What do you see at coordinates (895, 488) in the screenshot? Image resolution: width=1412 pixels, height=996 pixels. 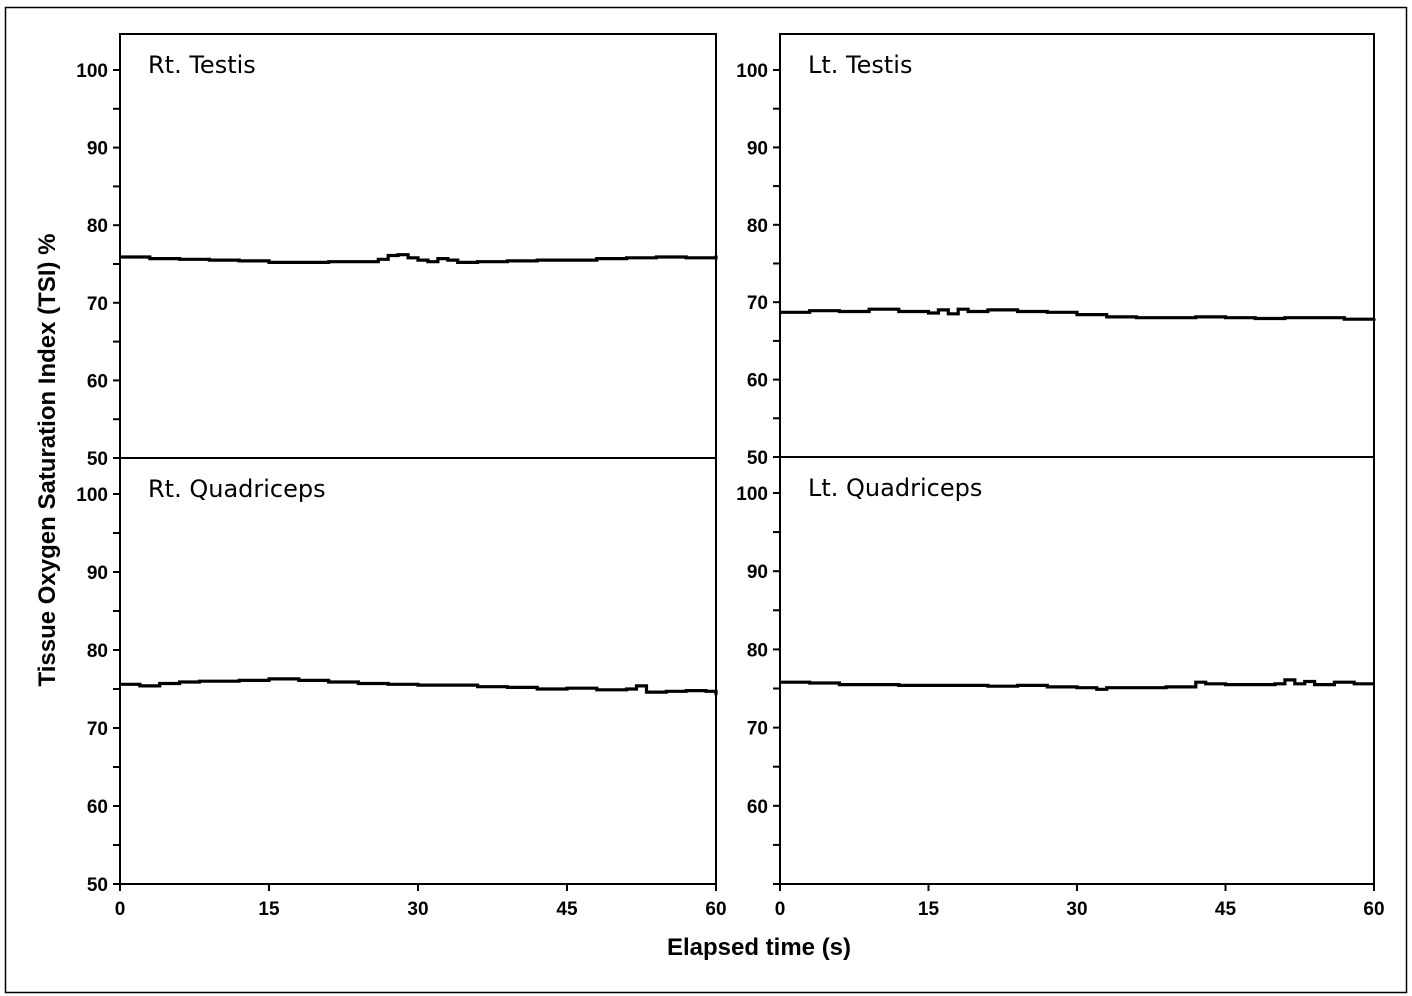 I see `panel-title-lt-quadriceps: Lt. Quadriceps` at bounding box center [895, 488].